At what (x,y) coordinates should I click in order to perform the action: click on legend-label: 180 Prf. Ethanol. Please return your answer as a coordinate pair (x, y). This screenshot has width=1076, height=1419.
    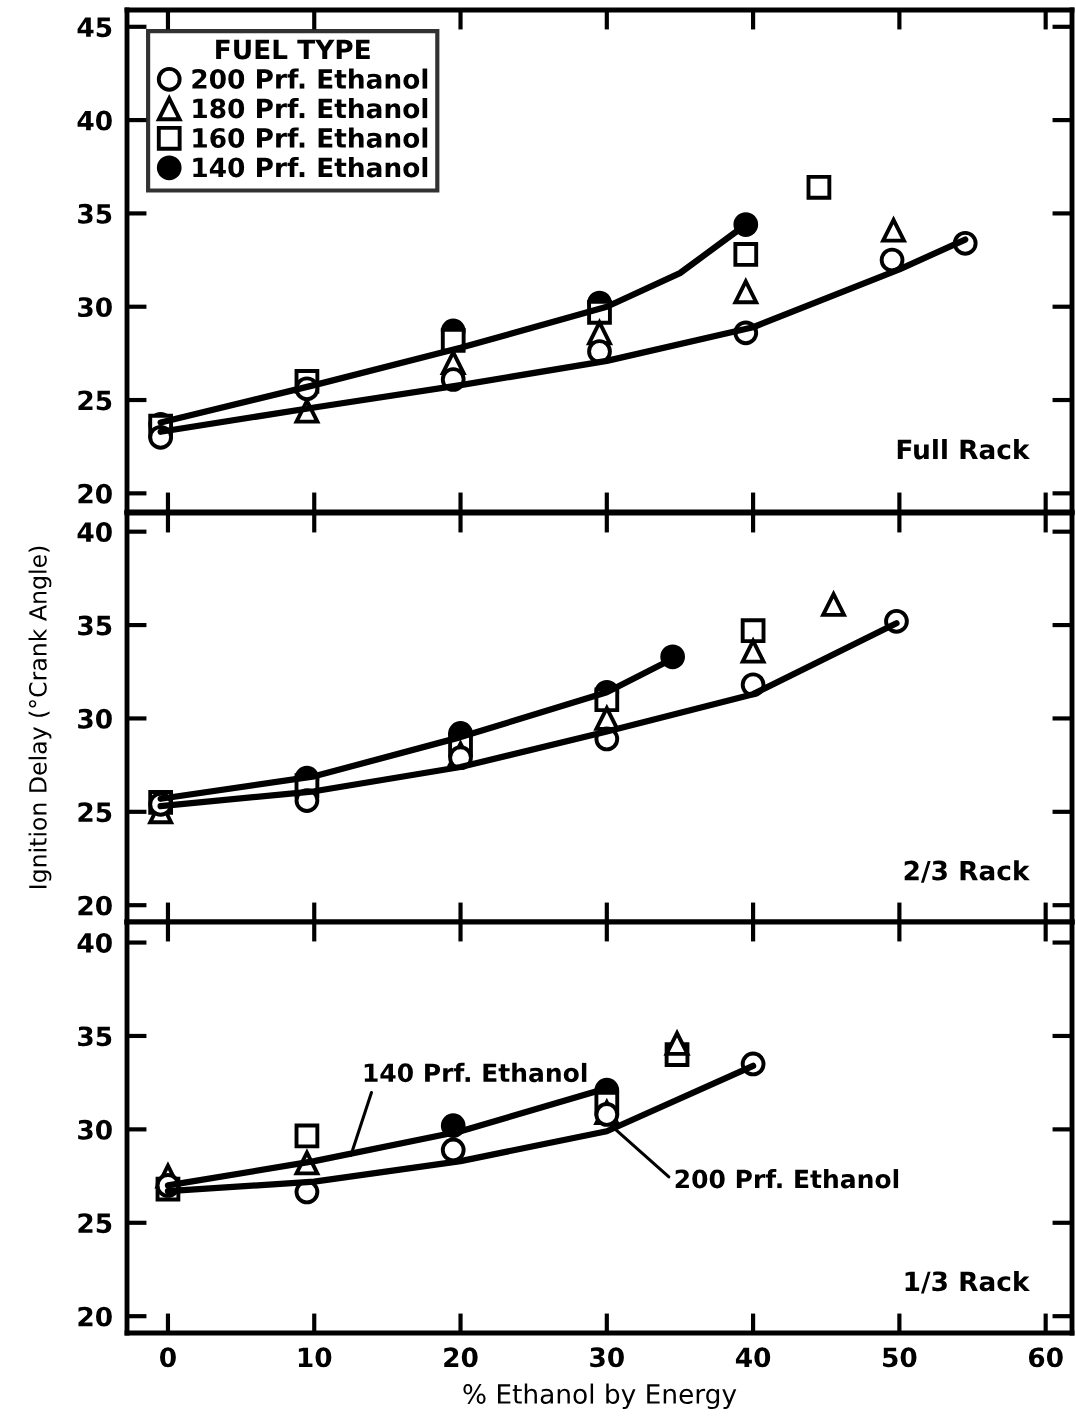
    Looking at the image, I should click on (310, 108).